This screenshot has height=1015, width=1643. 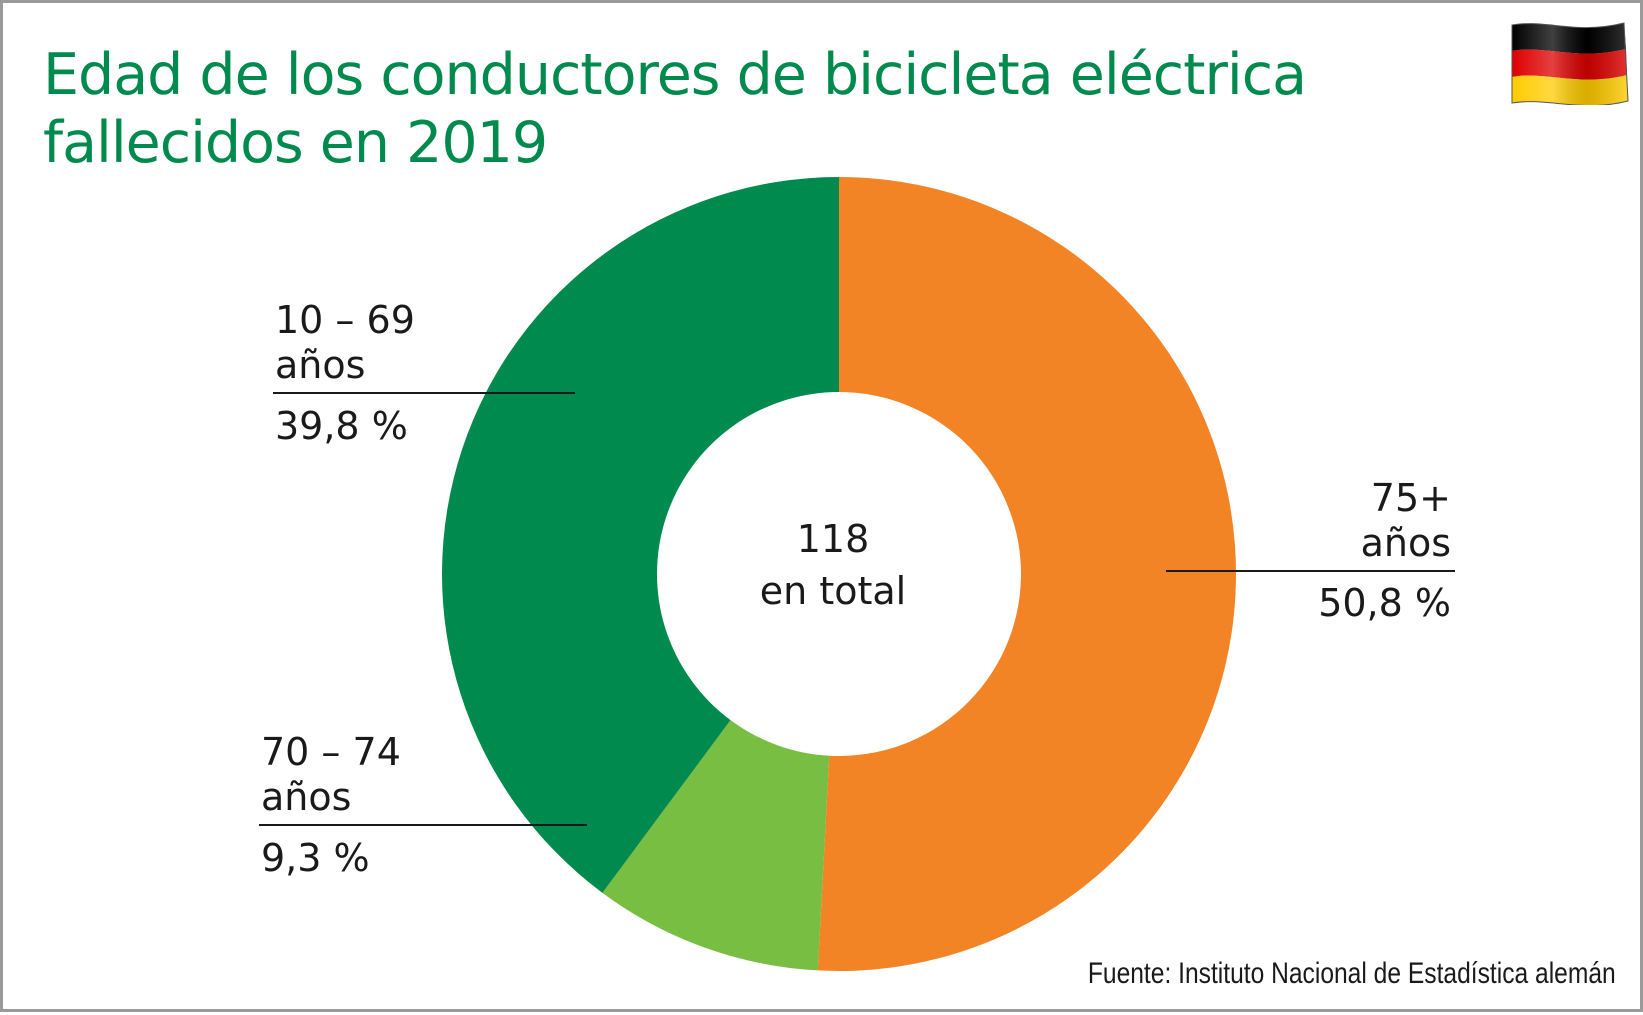 I want to click on slice-label-70-74-unit: años, so click(x=306, y=797).